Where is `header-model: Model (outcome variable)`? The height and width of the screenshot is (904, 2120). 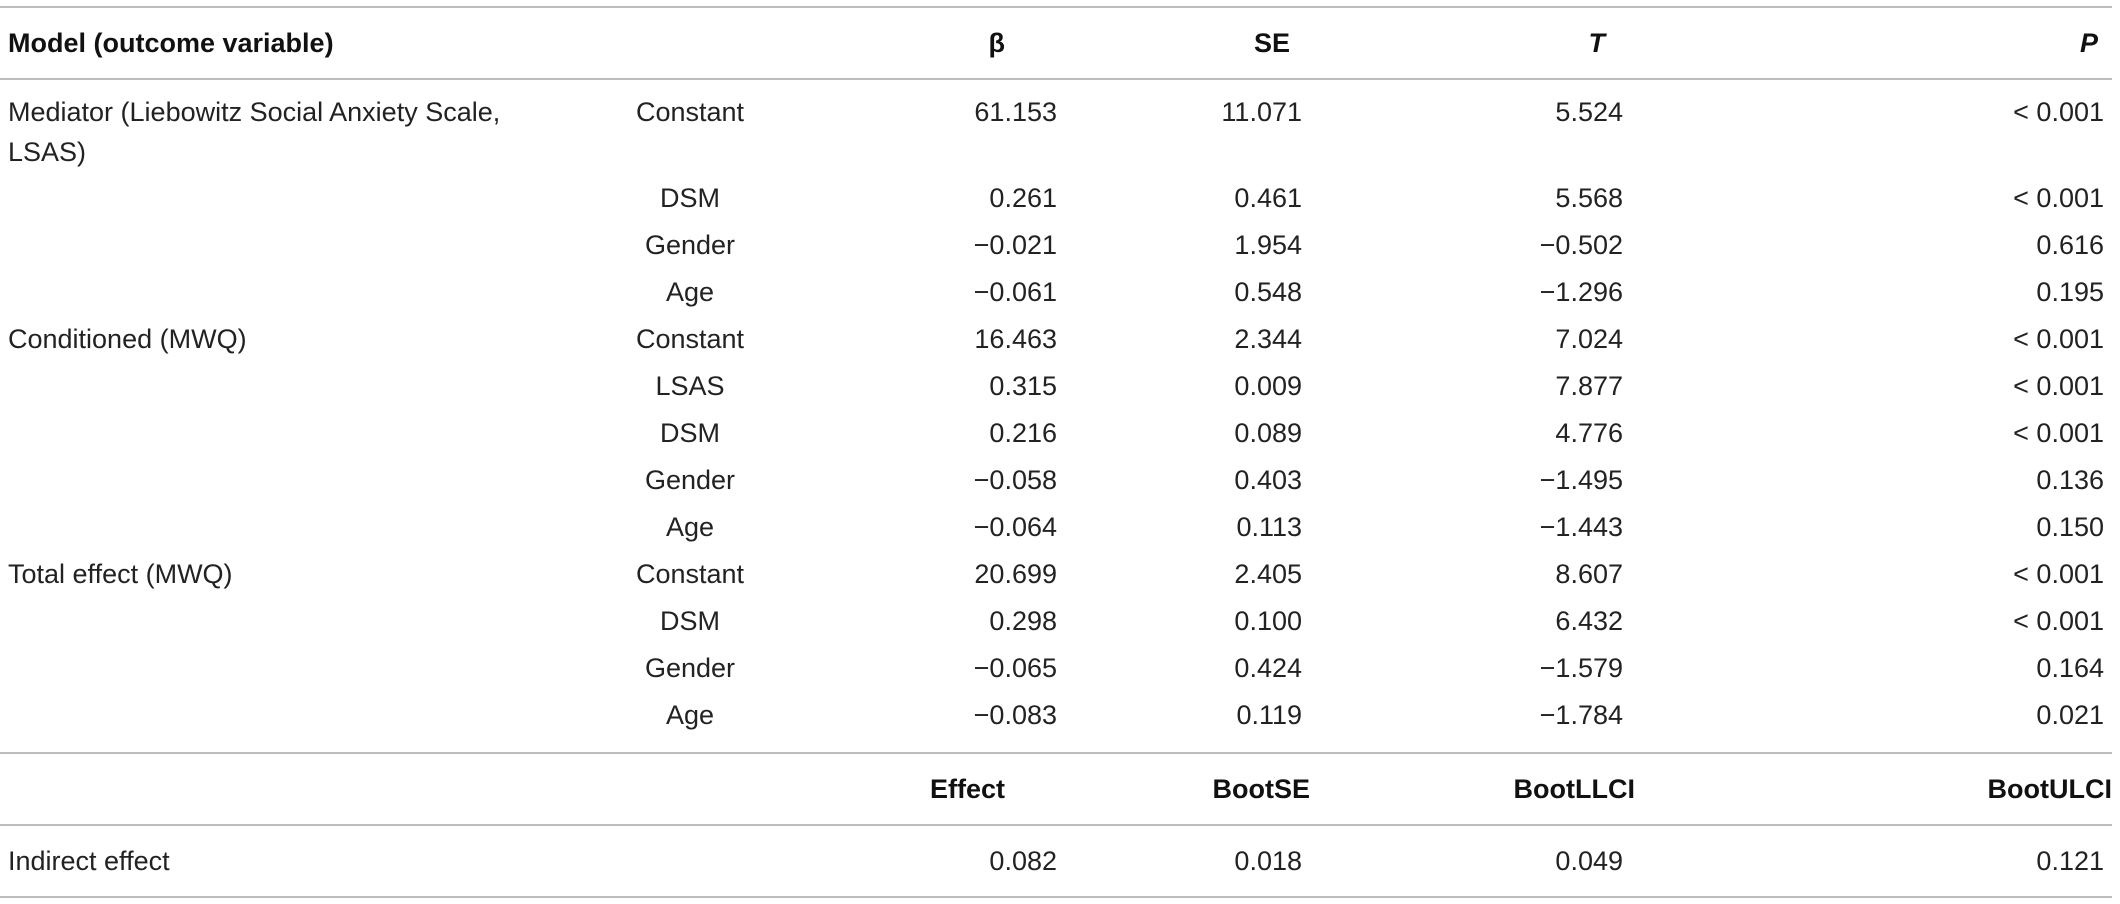 header-model: Model (outcome variable) is located at coordinates (280, 43).